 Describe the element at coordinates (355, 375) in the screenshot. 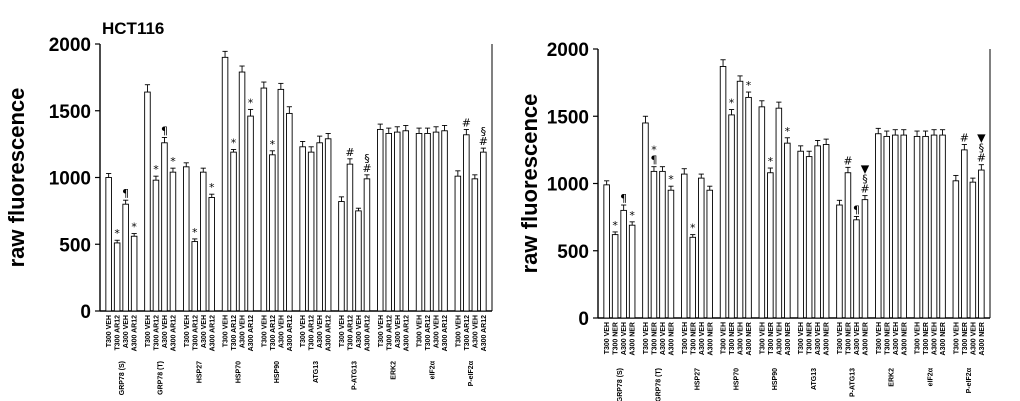

I see `group-label: P-ATG13` at that location.